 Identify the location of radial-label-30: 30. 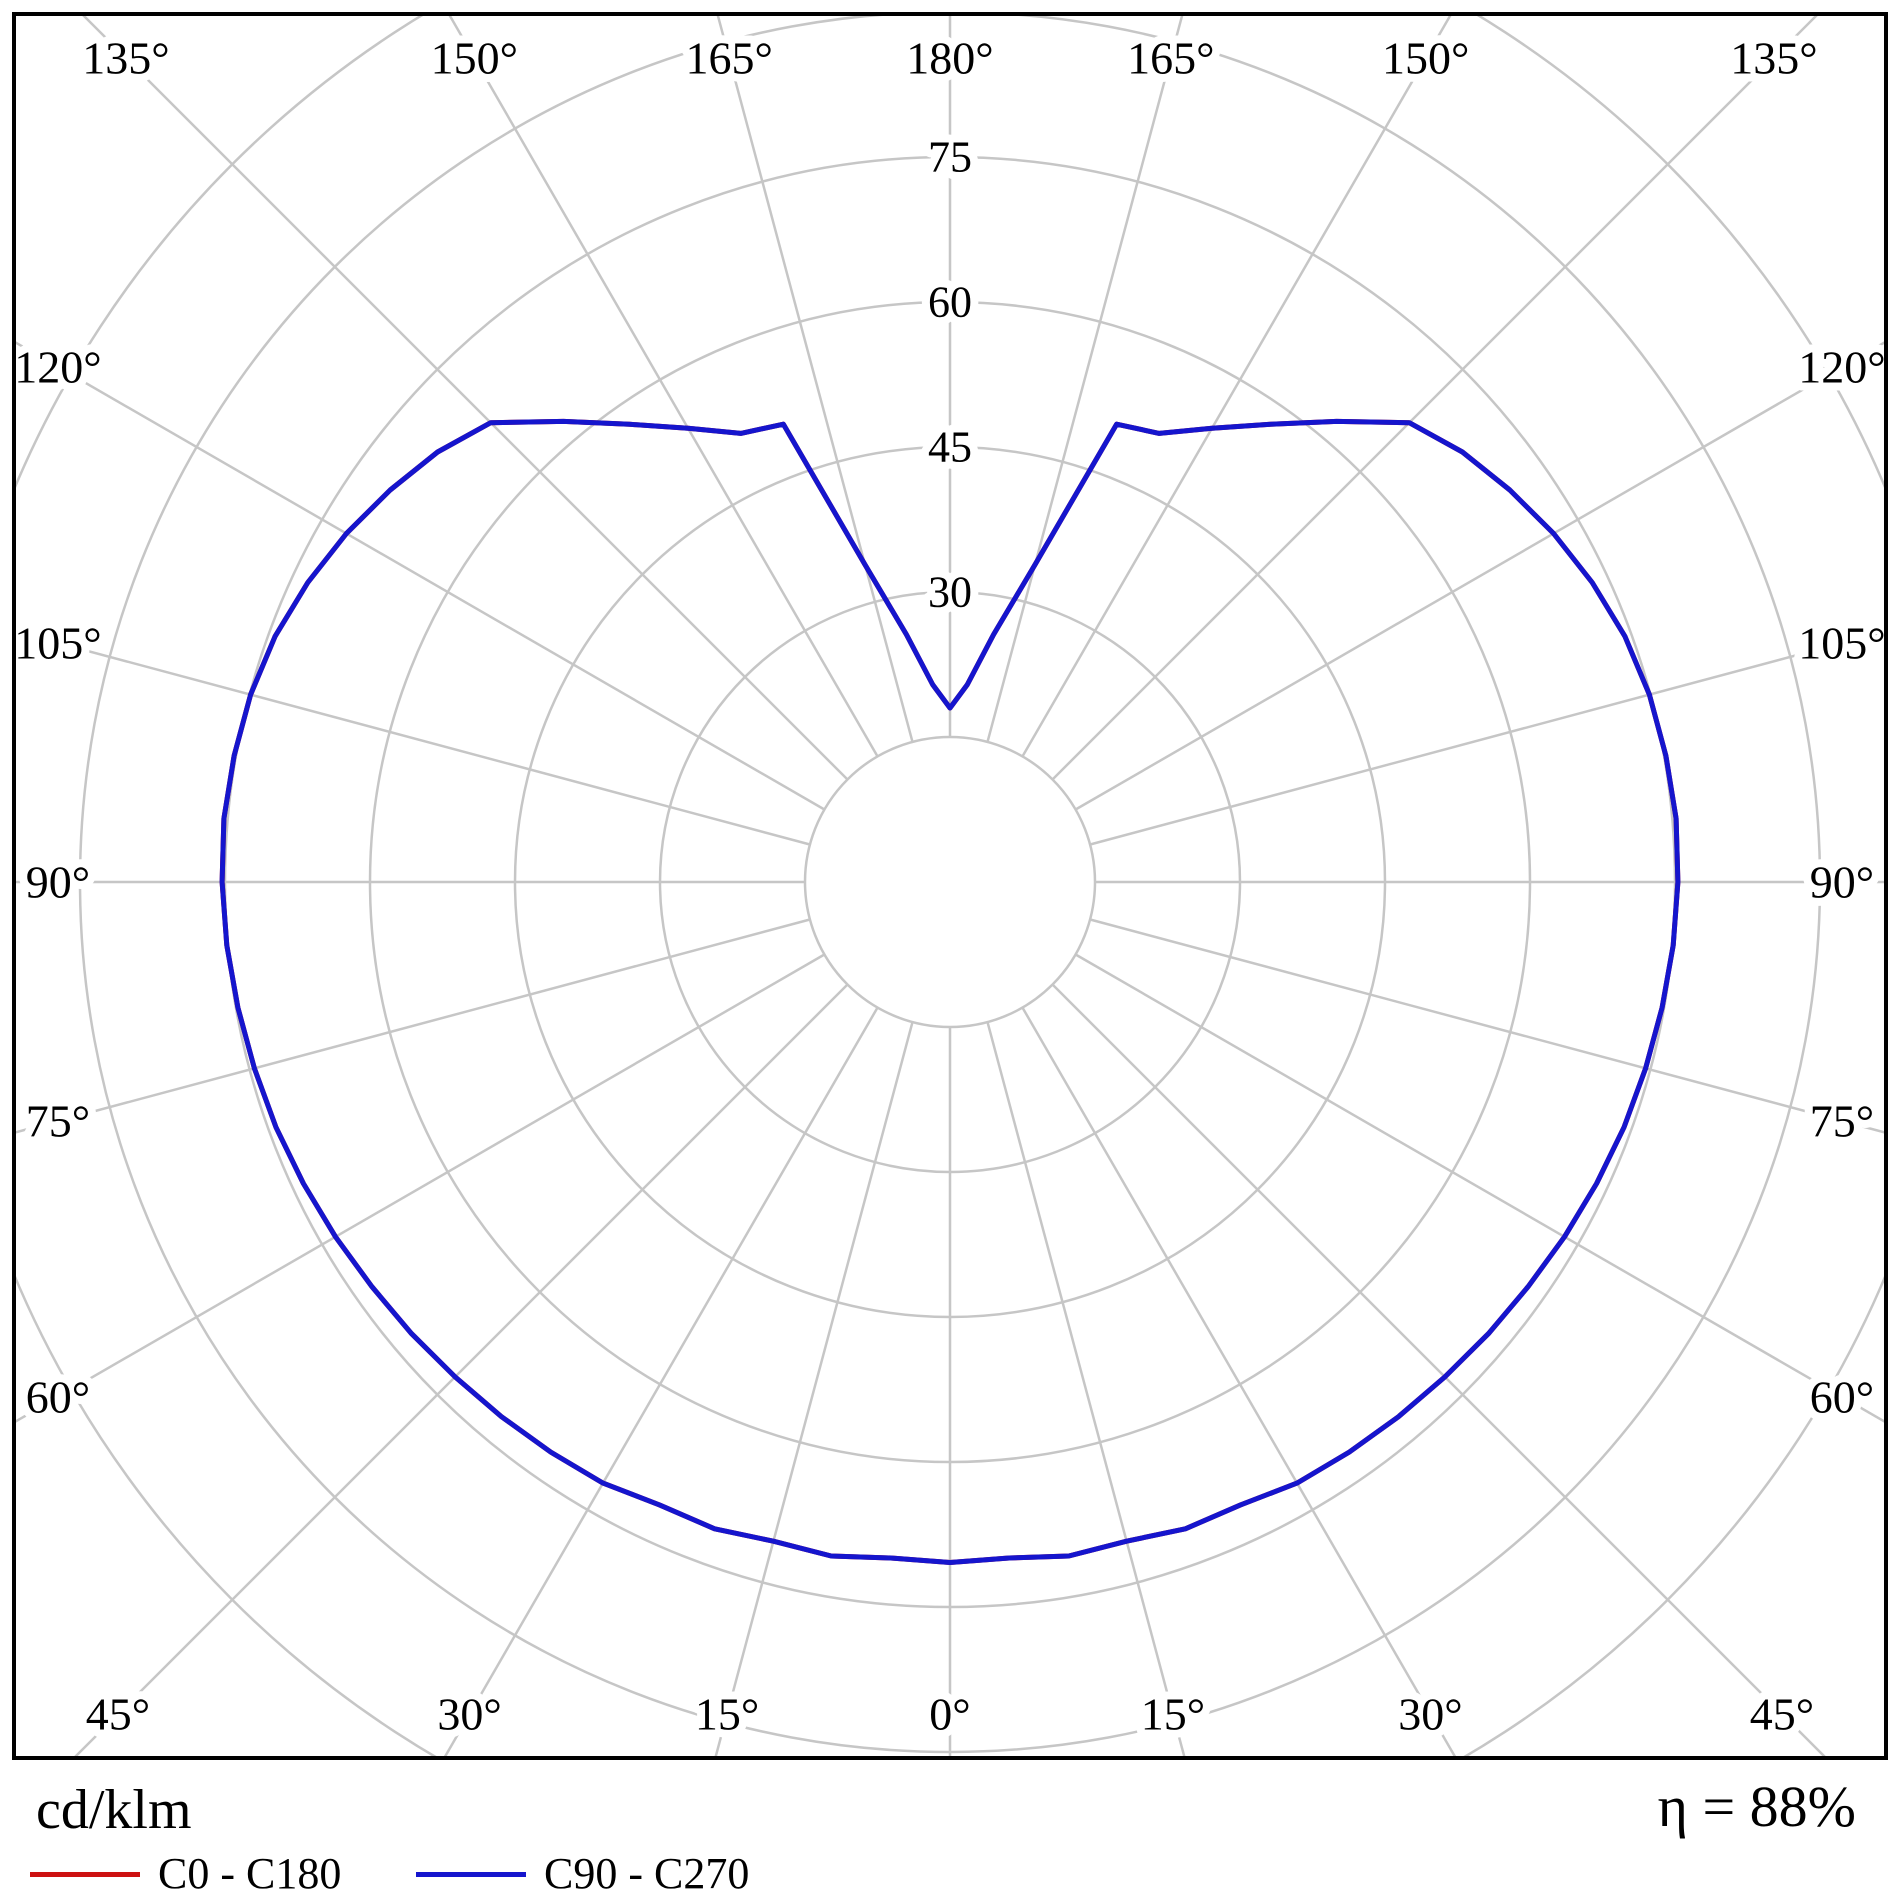
(950, 592).